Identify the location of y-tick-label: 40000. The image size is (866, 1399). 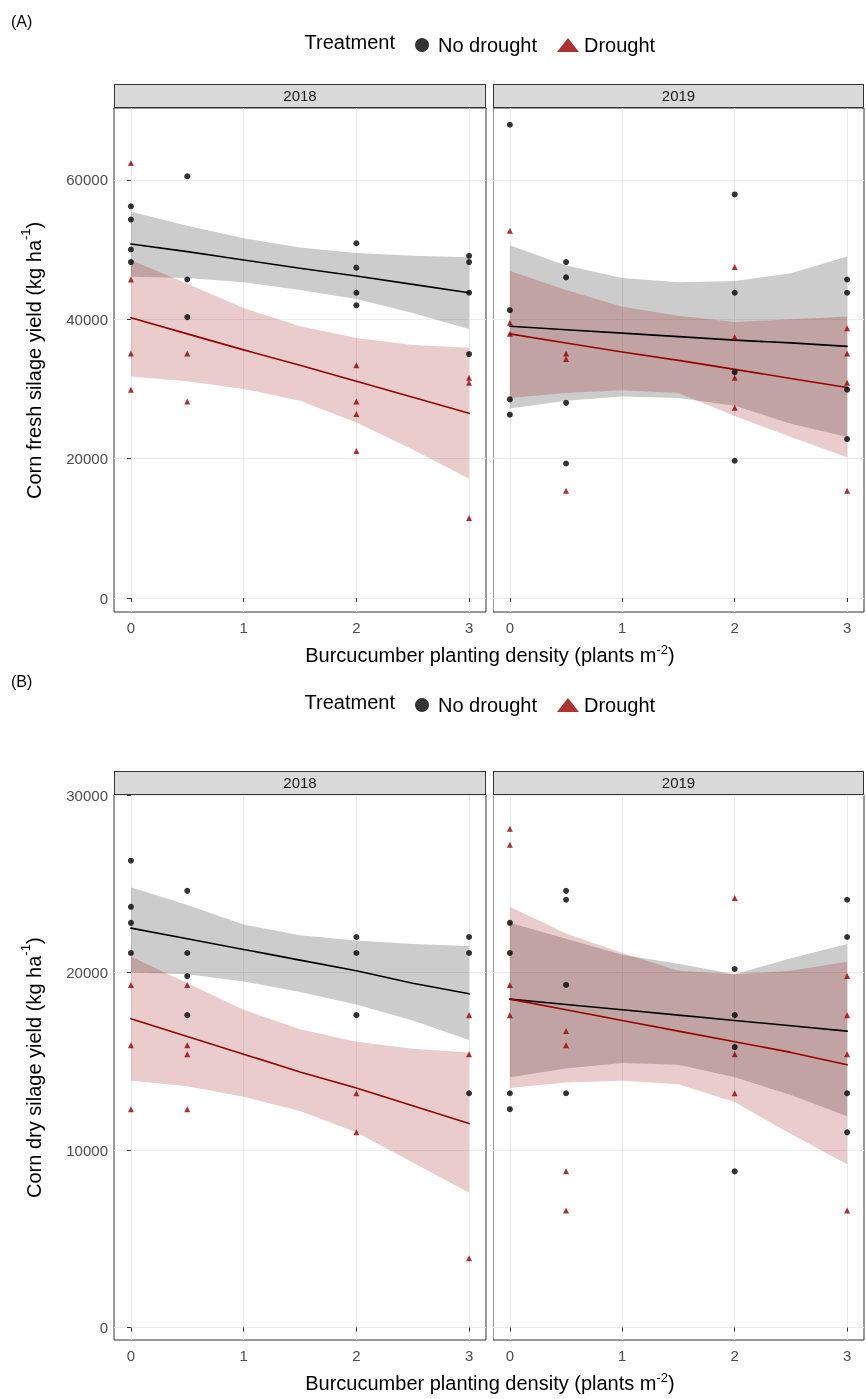
(87, 319).